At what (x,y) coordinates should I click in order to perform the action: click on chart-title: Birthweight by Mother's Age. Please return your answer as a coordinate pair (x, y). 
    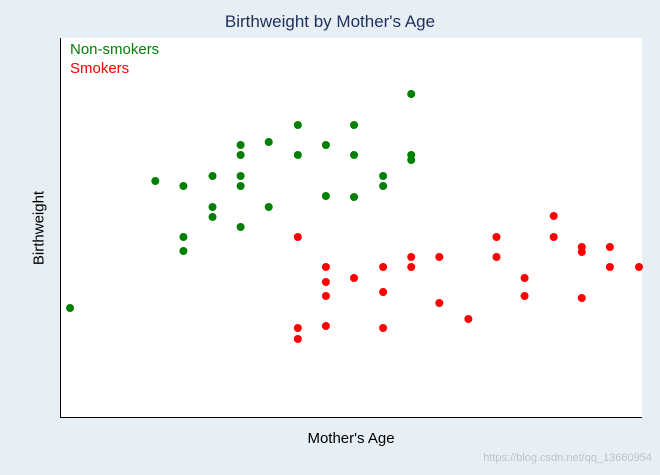
    Looking at the image, I should click on (330, 21).